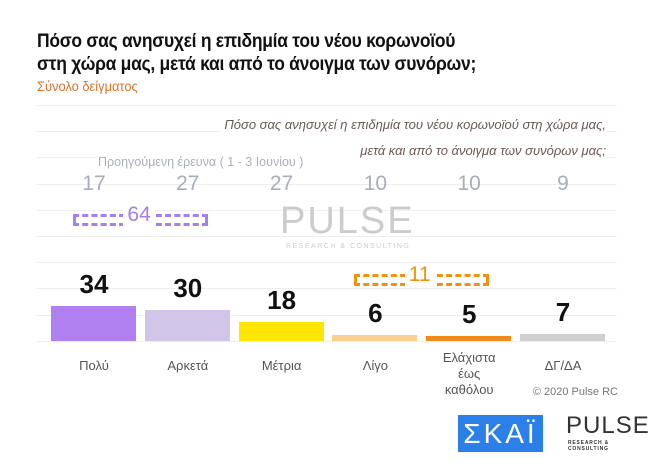 The height and width of the screenshot is (462, 650). What do you see at coordinates (347, 221) in the screenshot?
I see `watermark-logo-text: PULSE` at bounding box center [347, 221].